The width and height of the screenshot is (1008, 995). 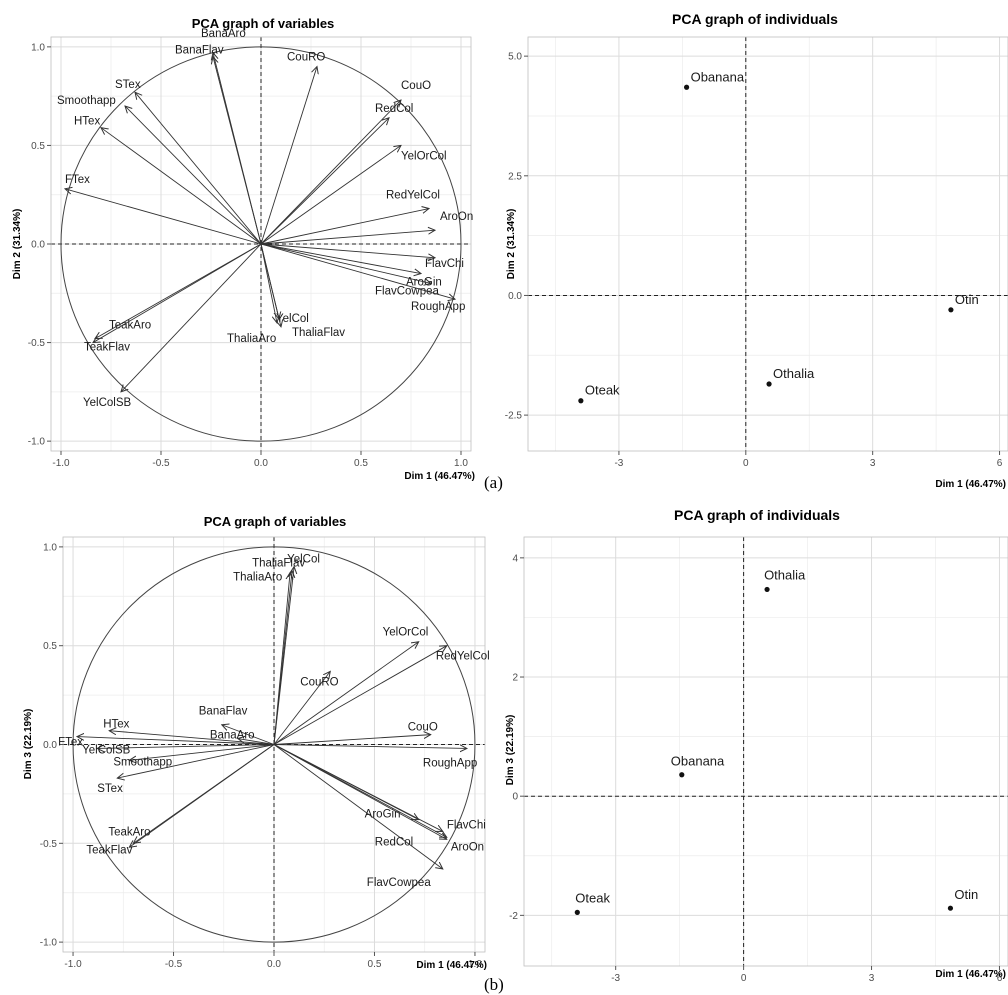 What do you see at coordinates (306, 58) in the screenshot?
I see `variable-label-couro: CouRO` at bounding box center [306, 58].